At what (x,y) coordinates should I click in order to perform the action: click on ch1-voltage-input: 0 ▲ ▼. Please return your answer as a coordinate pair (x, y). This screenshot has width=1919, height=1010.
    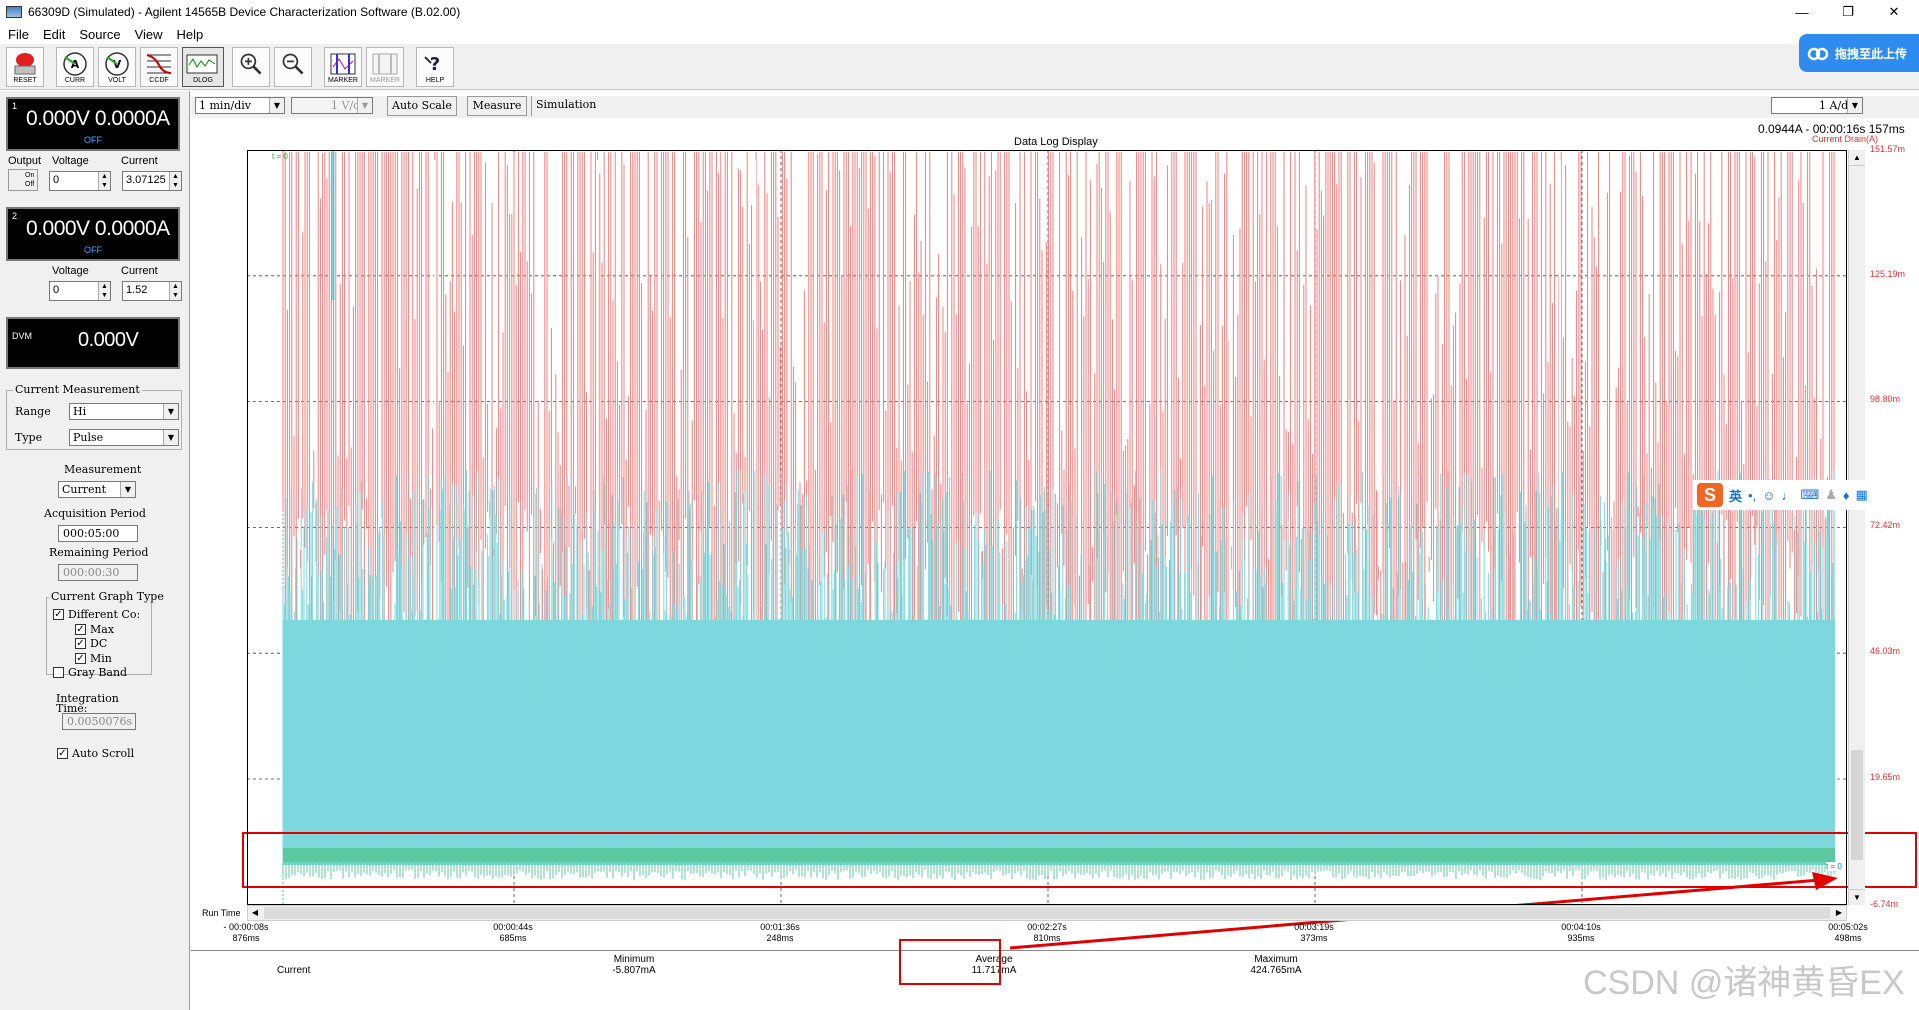
    Looking at the image, I should click on (80, 181).